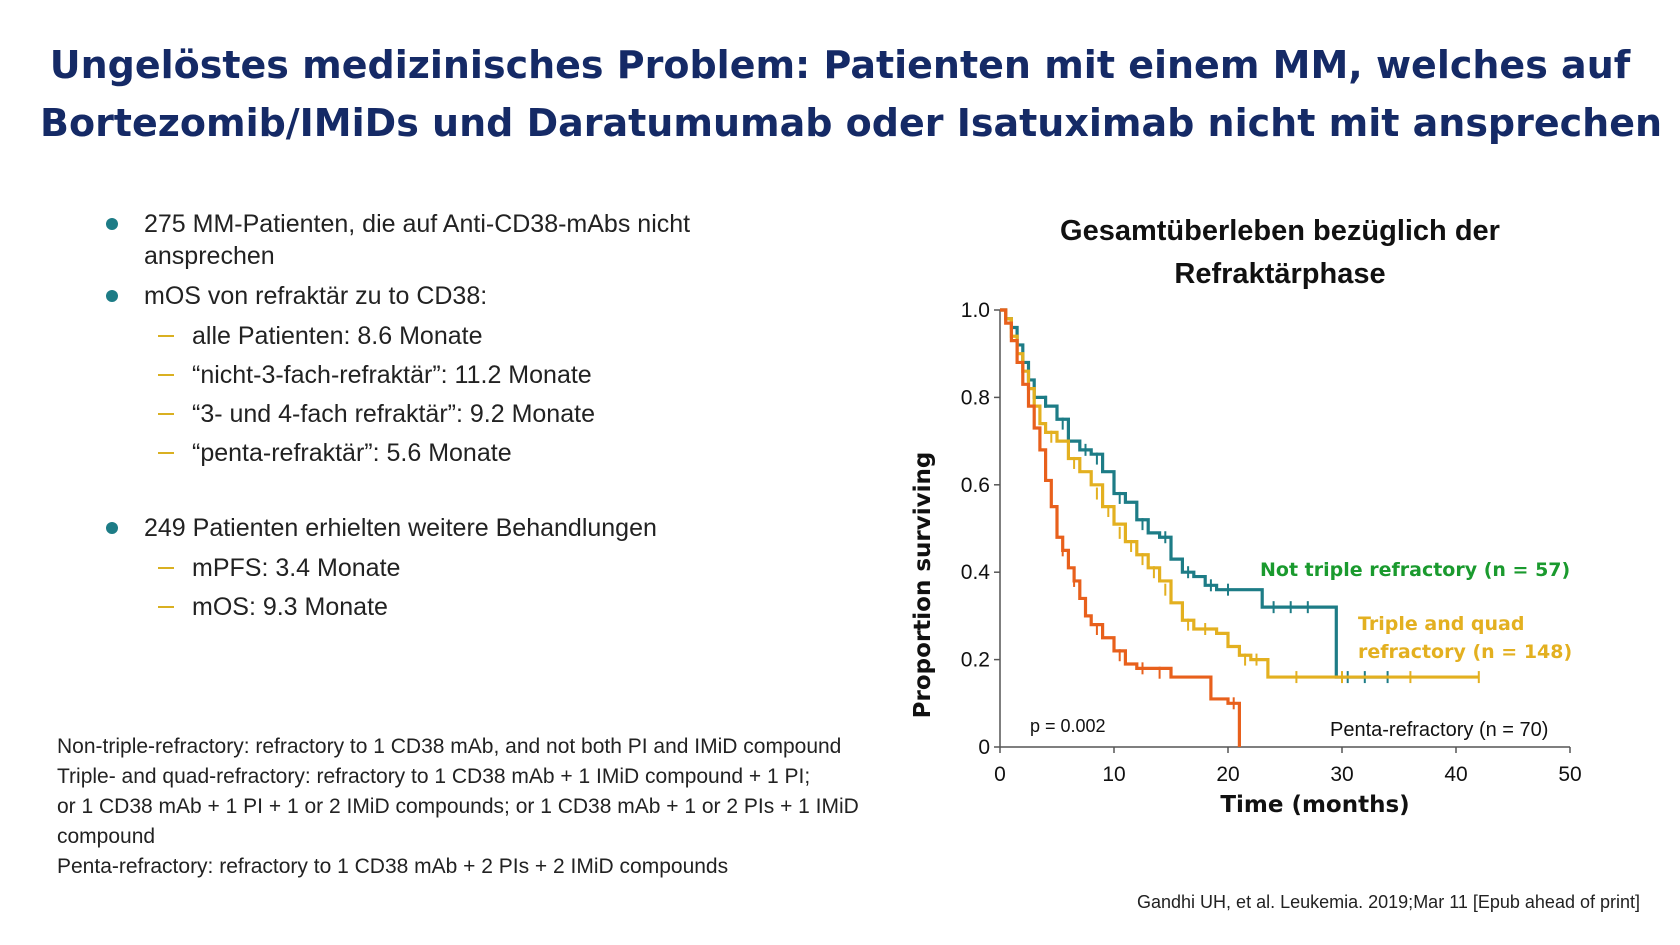  What do you see at coordinates (984, 747) in the screenshot?
I see `y-tick-label: 0` at bounding box center [984, 747].